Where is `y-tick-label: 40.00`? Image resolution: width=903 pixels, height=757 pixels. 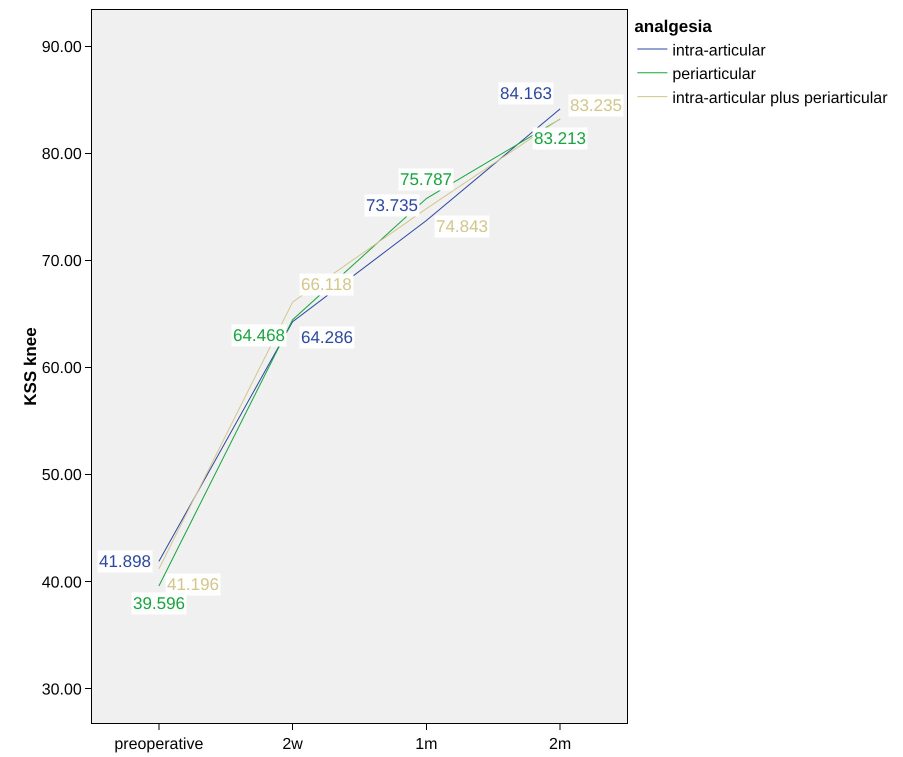
y-tick-label: 40.00 is located at coordinates (62, 583).